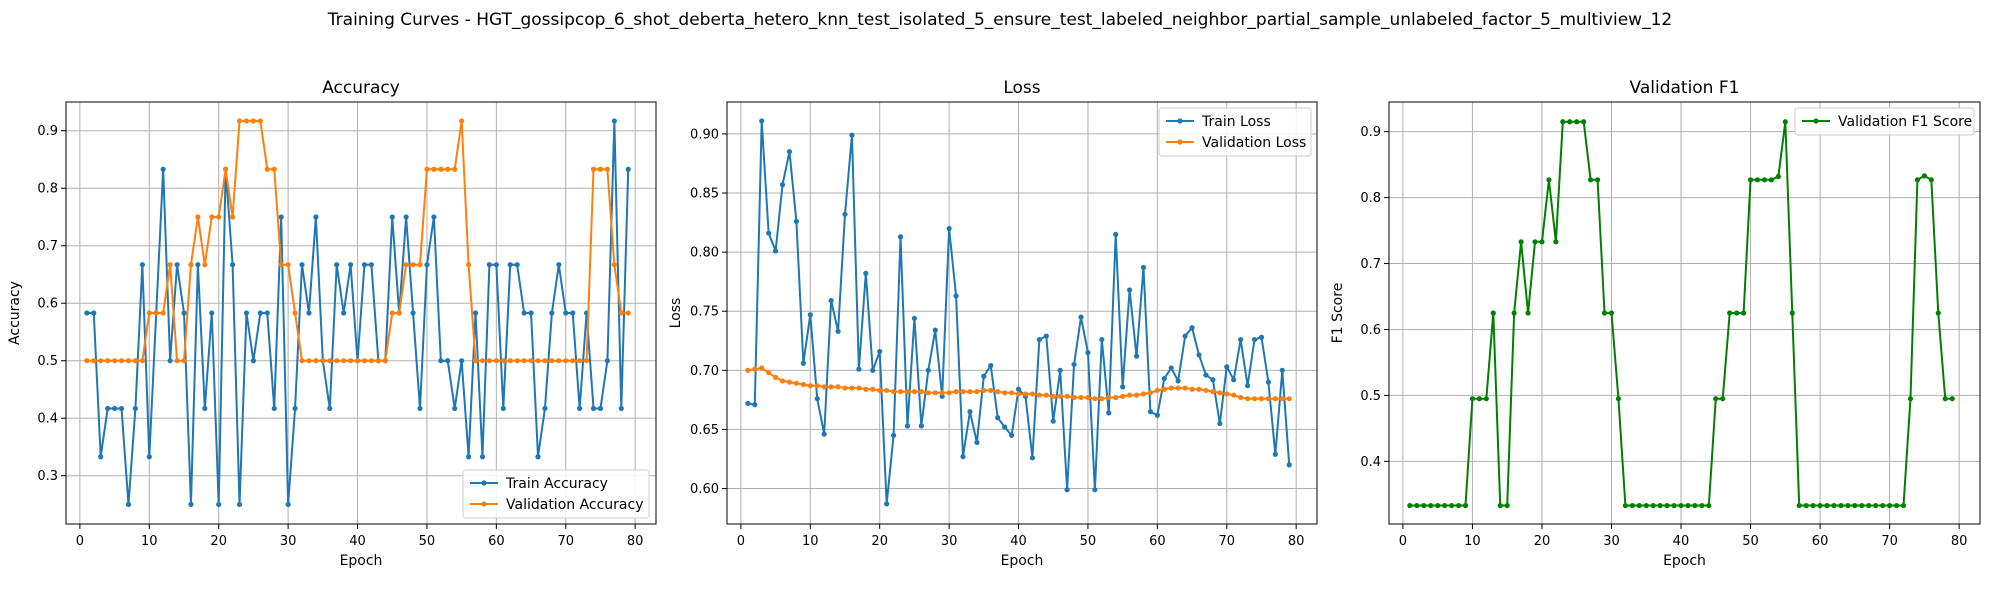 This screenshot has width=2000, height=600. What do you see at coordinates (704, 489) in the screenshot?
I see `y-tick-label: 0.60` at bounding box center [704, 489].